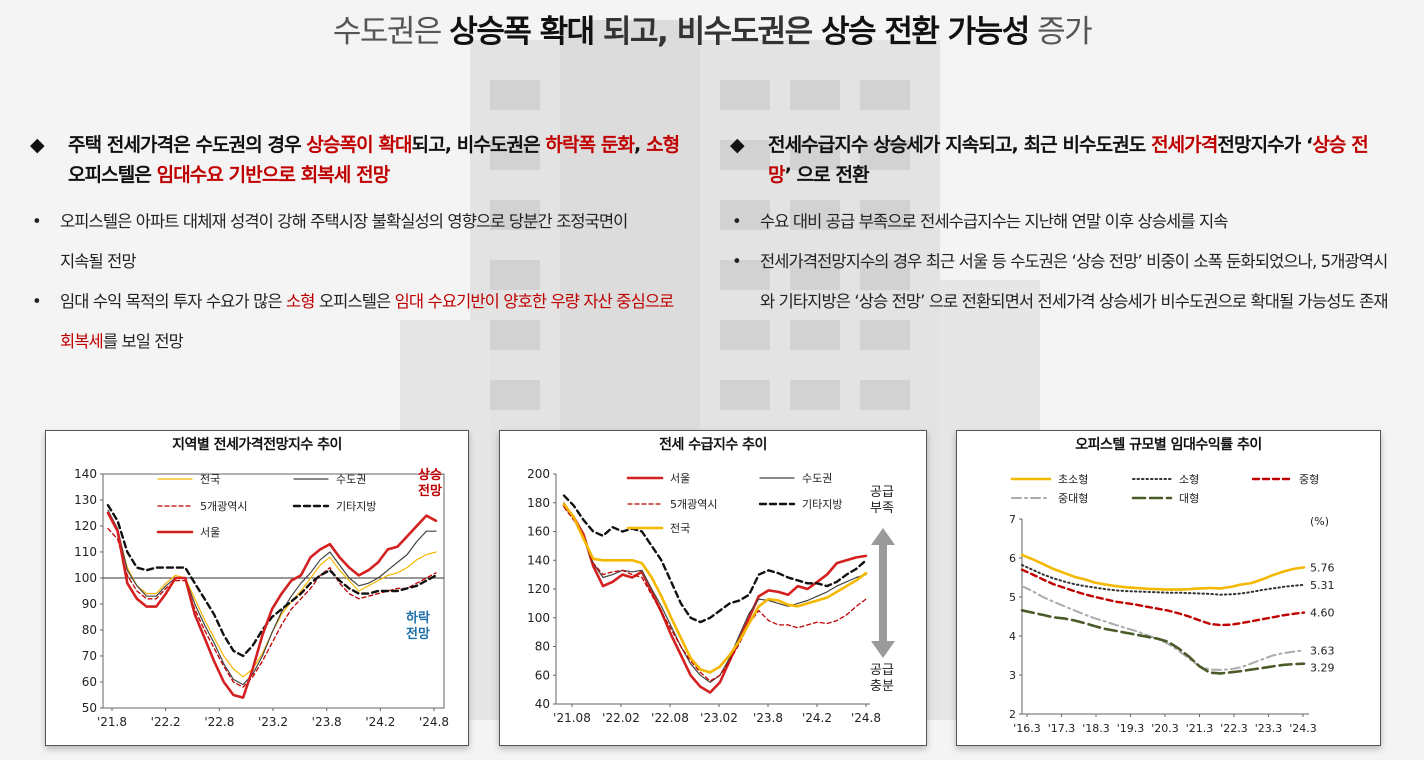 The height and width of the screenshot is (760, 1424). Describe the element at coordinates (712, 32) in the screenshot. I see `page-title: 수도권은 상승폭 확대 되고, 비수도권은 상승 전환 가능성 증가` at that location.